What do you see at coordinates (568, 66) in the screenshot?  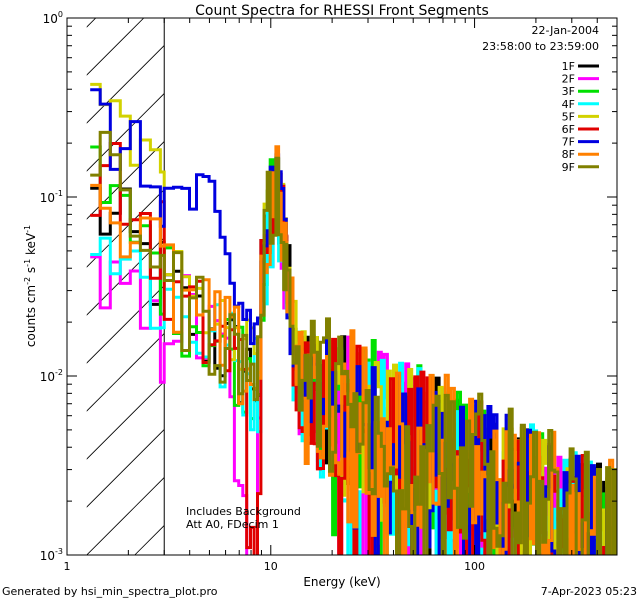 I see `legend-label: 1F` at bounding box center [568, 66].